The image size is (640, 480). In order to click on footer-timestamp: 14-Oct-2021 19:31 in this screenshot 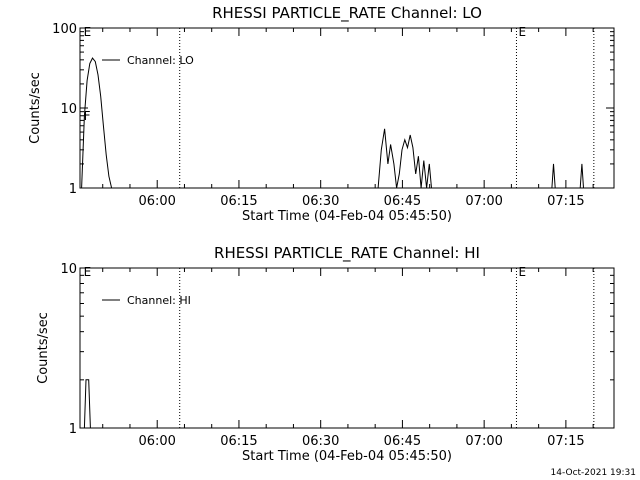, I will do `click(593, 473)`.